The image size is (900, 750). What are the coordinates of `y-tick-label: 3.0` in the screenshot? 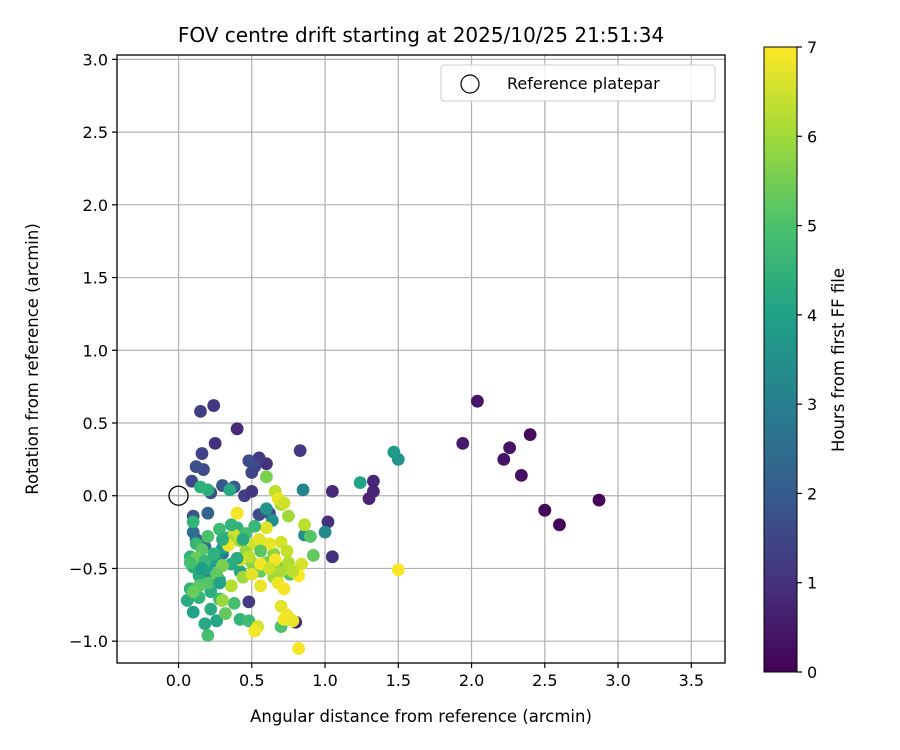 It's located at (95, 59).